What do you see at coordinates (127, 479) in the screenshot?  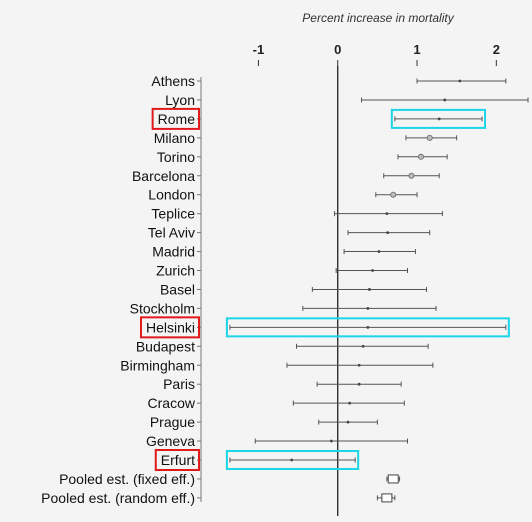 I see `row-label: Pooled est. (fixed eff.)` at bounding box center [127, 479].